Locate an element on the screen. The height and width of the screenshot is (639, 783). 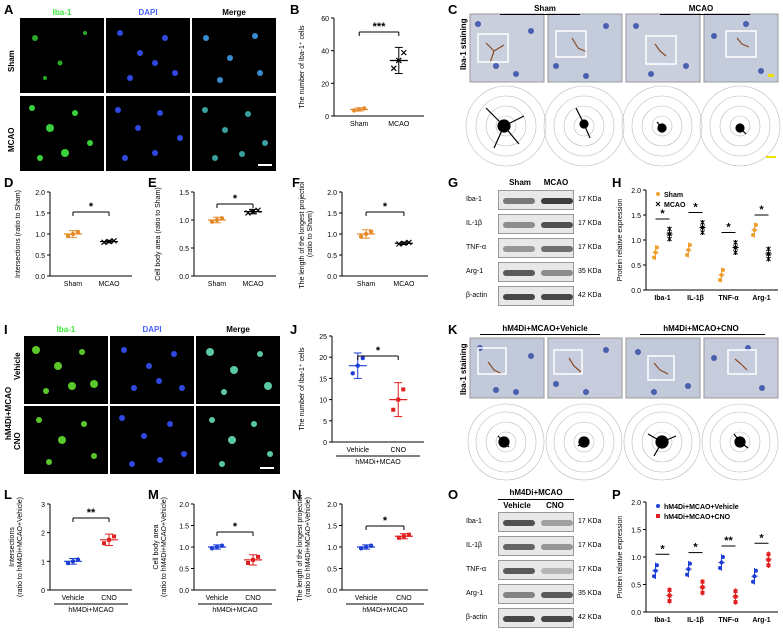
c-panel is located at coordinates (619, 90).